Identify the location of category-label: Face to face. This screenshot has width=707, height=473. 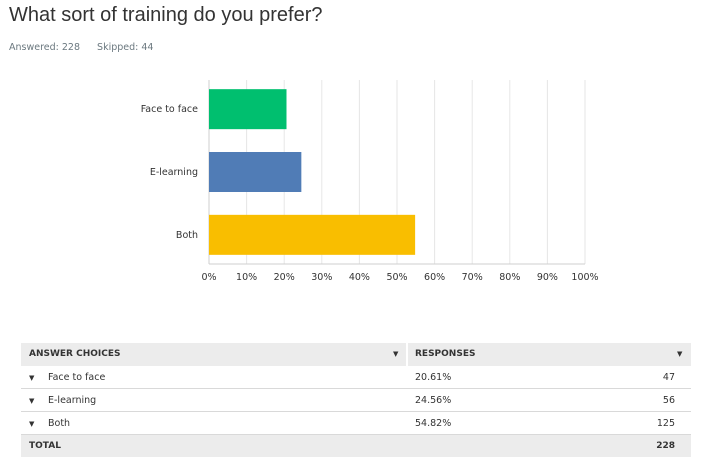
(169, 109).